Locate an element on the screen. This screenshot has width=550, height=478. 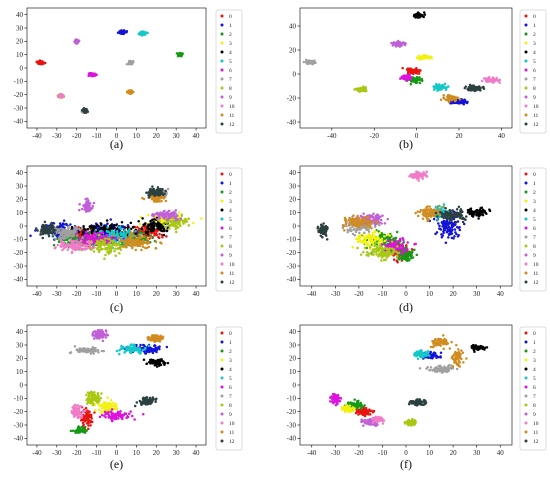
legend-label: 7 is located at coordinates (534, 80).